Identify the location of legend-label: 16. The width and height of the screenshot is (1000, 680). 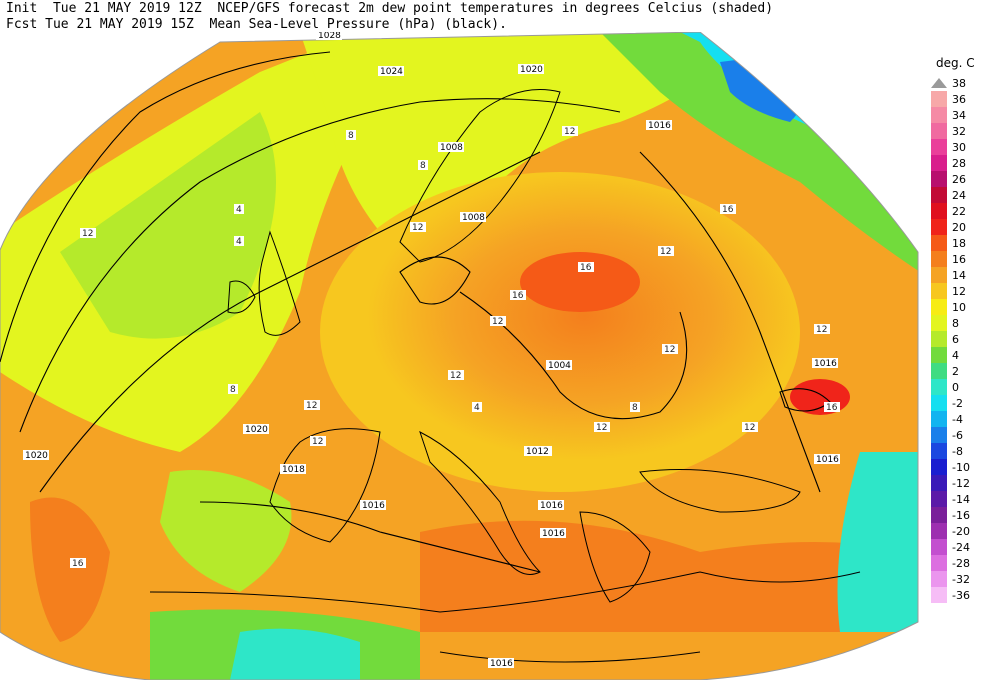
(959, 259).